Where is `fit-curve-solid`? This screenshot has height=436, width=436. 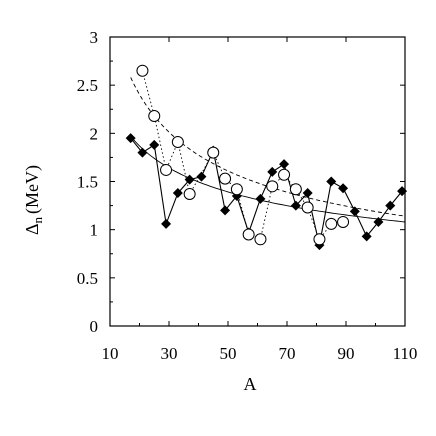
fit-curve-solid is located at coordinates (268, 179).